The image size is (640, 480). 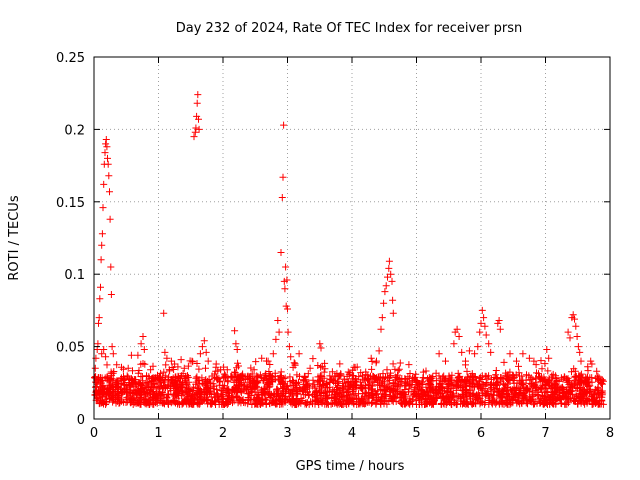 What do you see at coordinates (610, 433) in the screenshot?
I see `x-tick-label: 8` at bounding box center [610, 433].